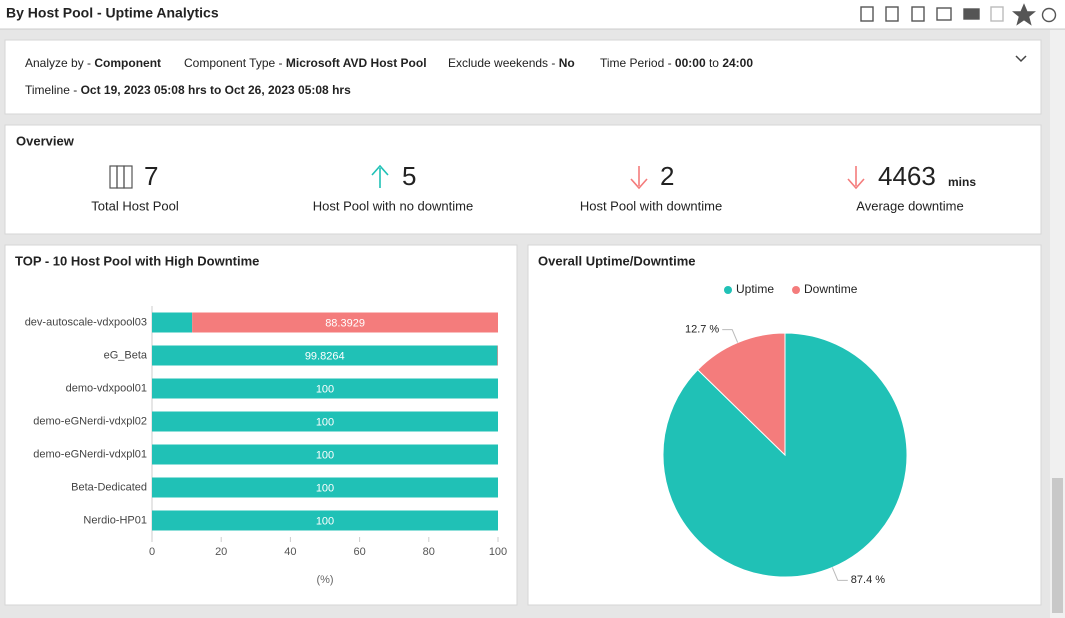 This screenshot has height=618, width=1065. What do you see at coordinates (741, 394) in the screenshot?
I see `pie-slice` at bounding box center [741, 394].